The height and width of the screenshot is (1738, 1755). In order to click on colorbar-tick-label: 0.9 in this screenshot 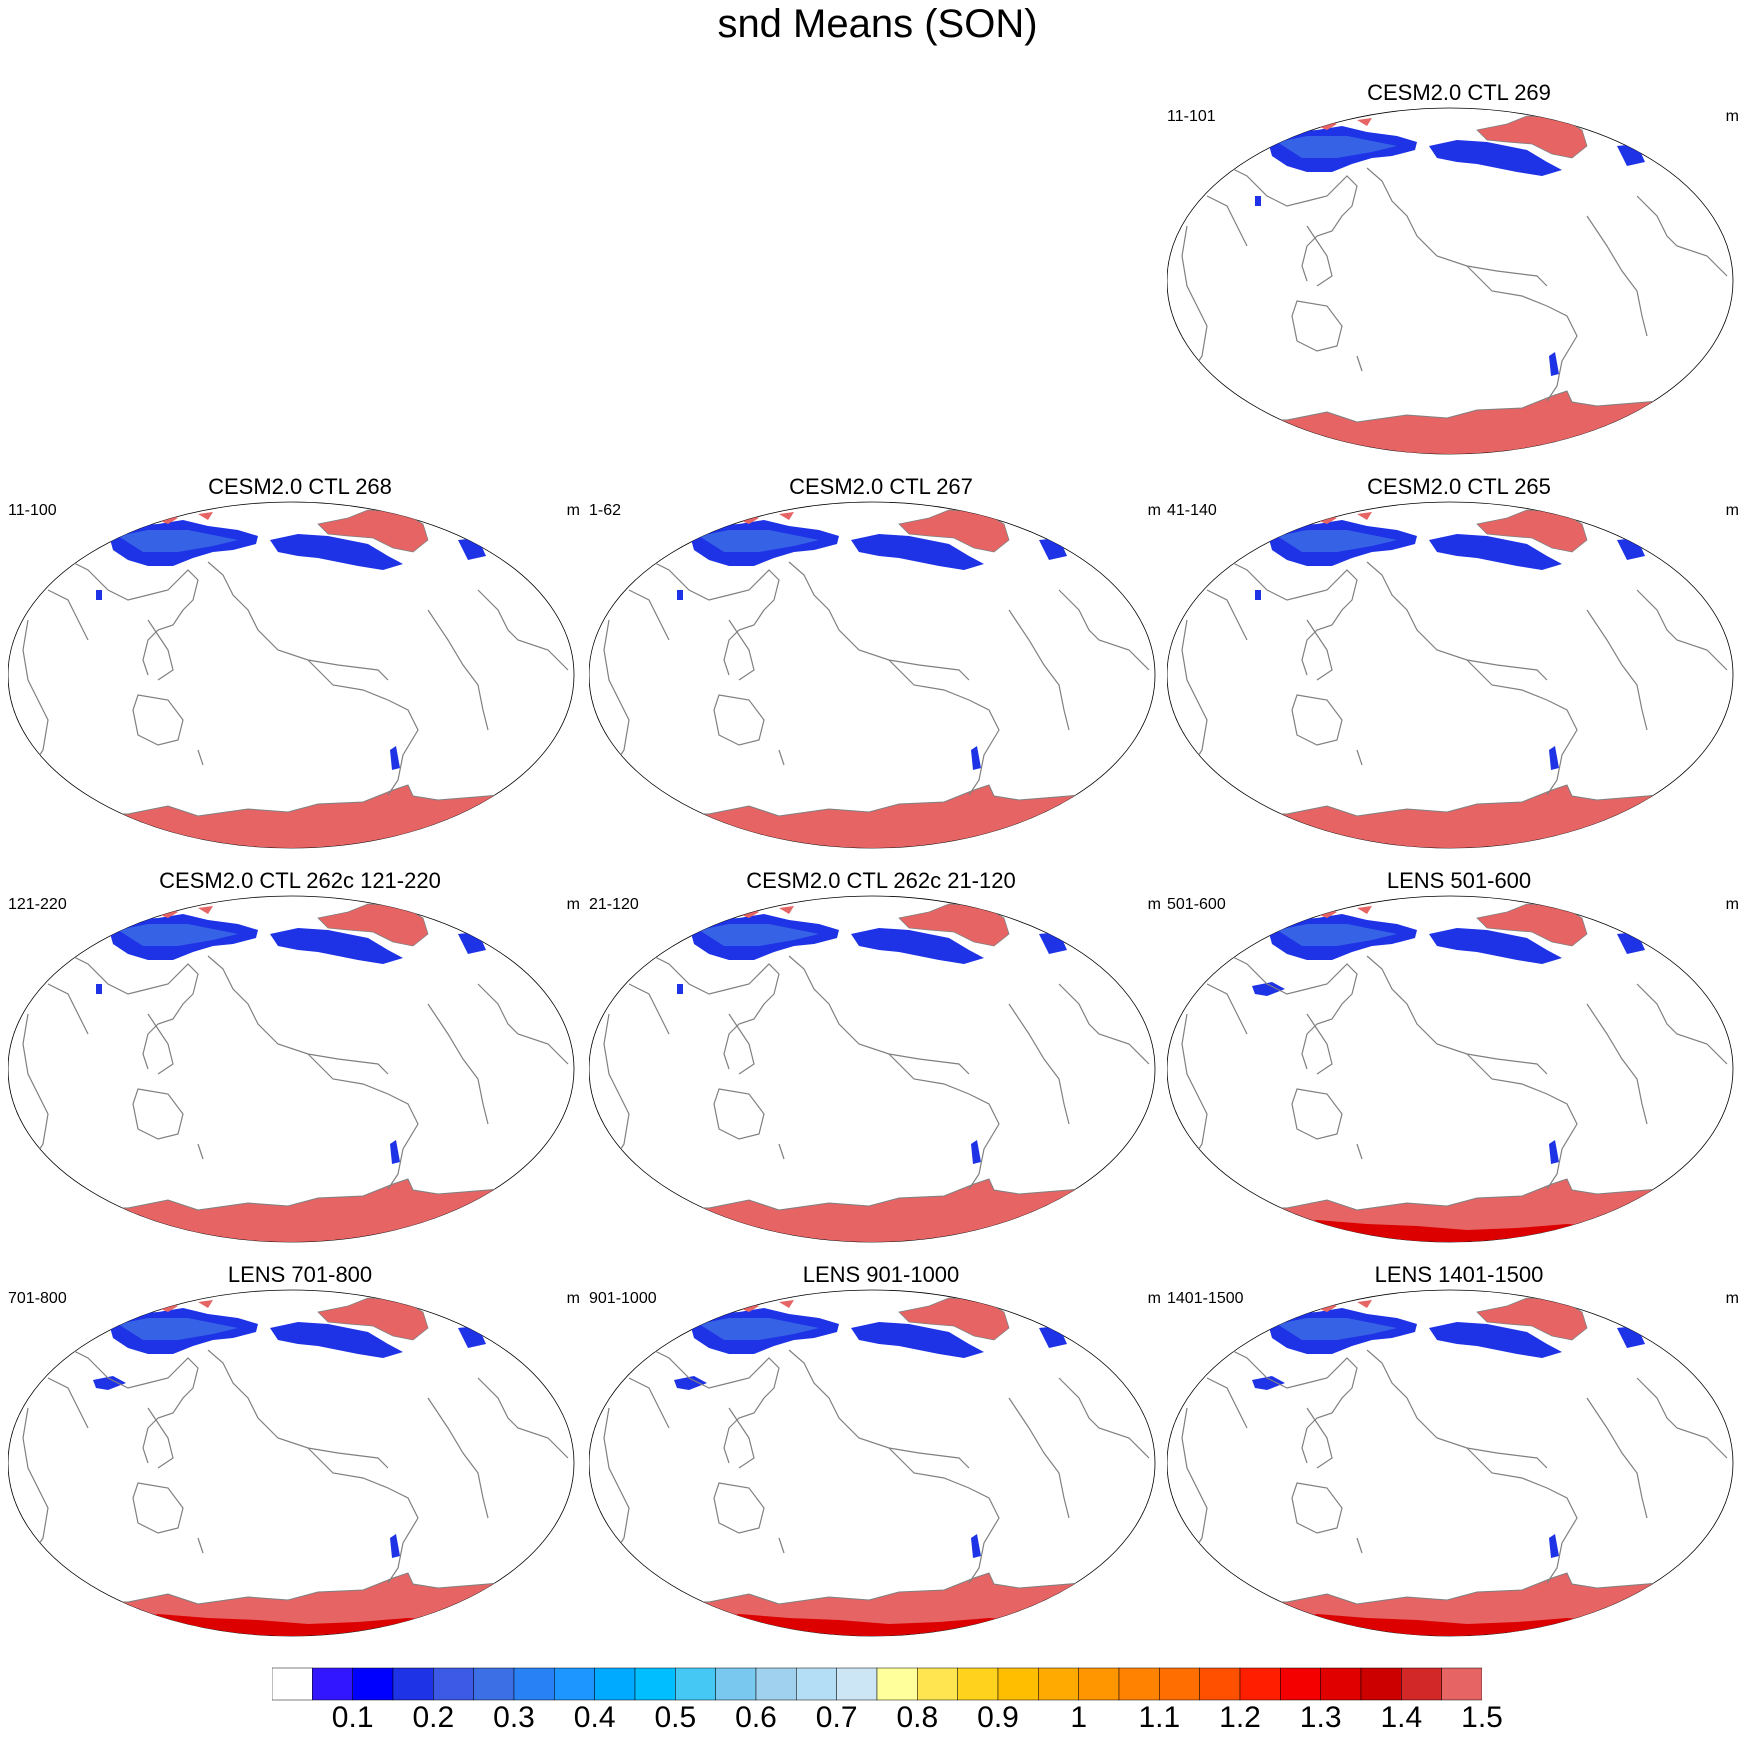, I will do `click(998, 1717)`.